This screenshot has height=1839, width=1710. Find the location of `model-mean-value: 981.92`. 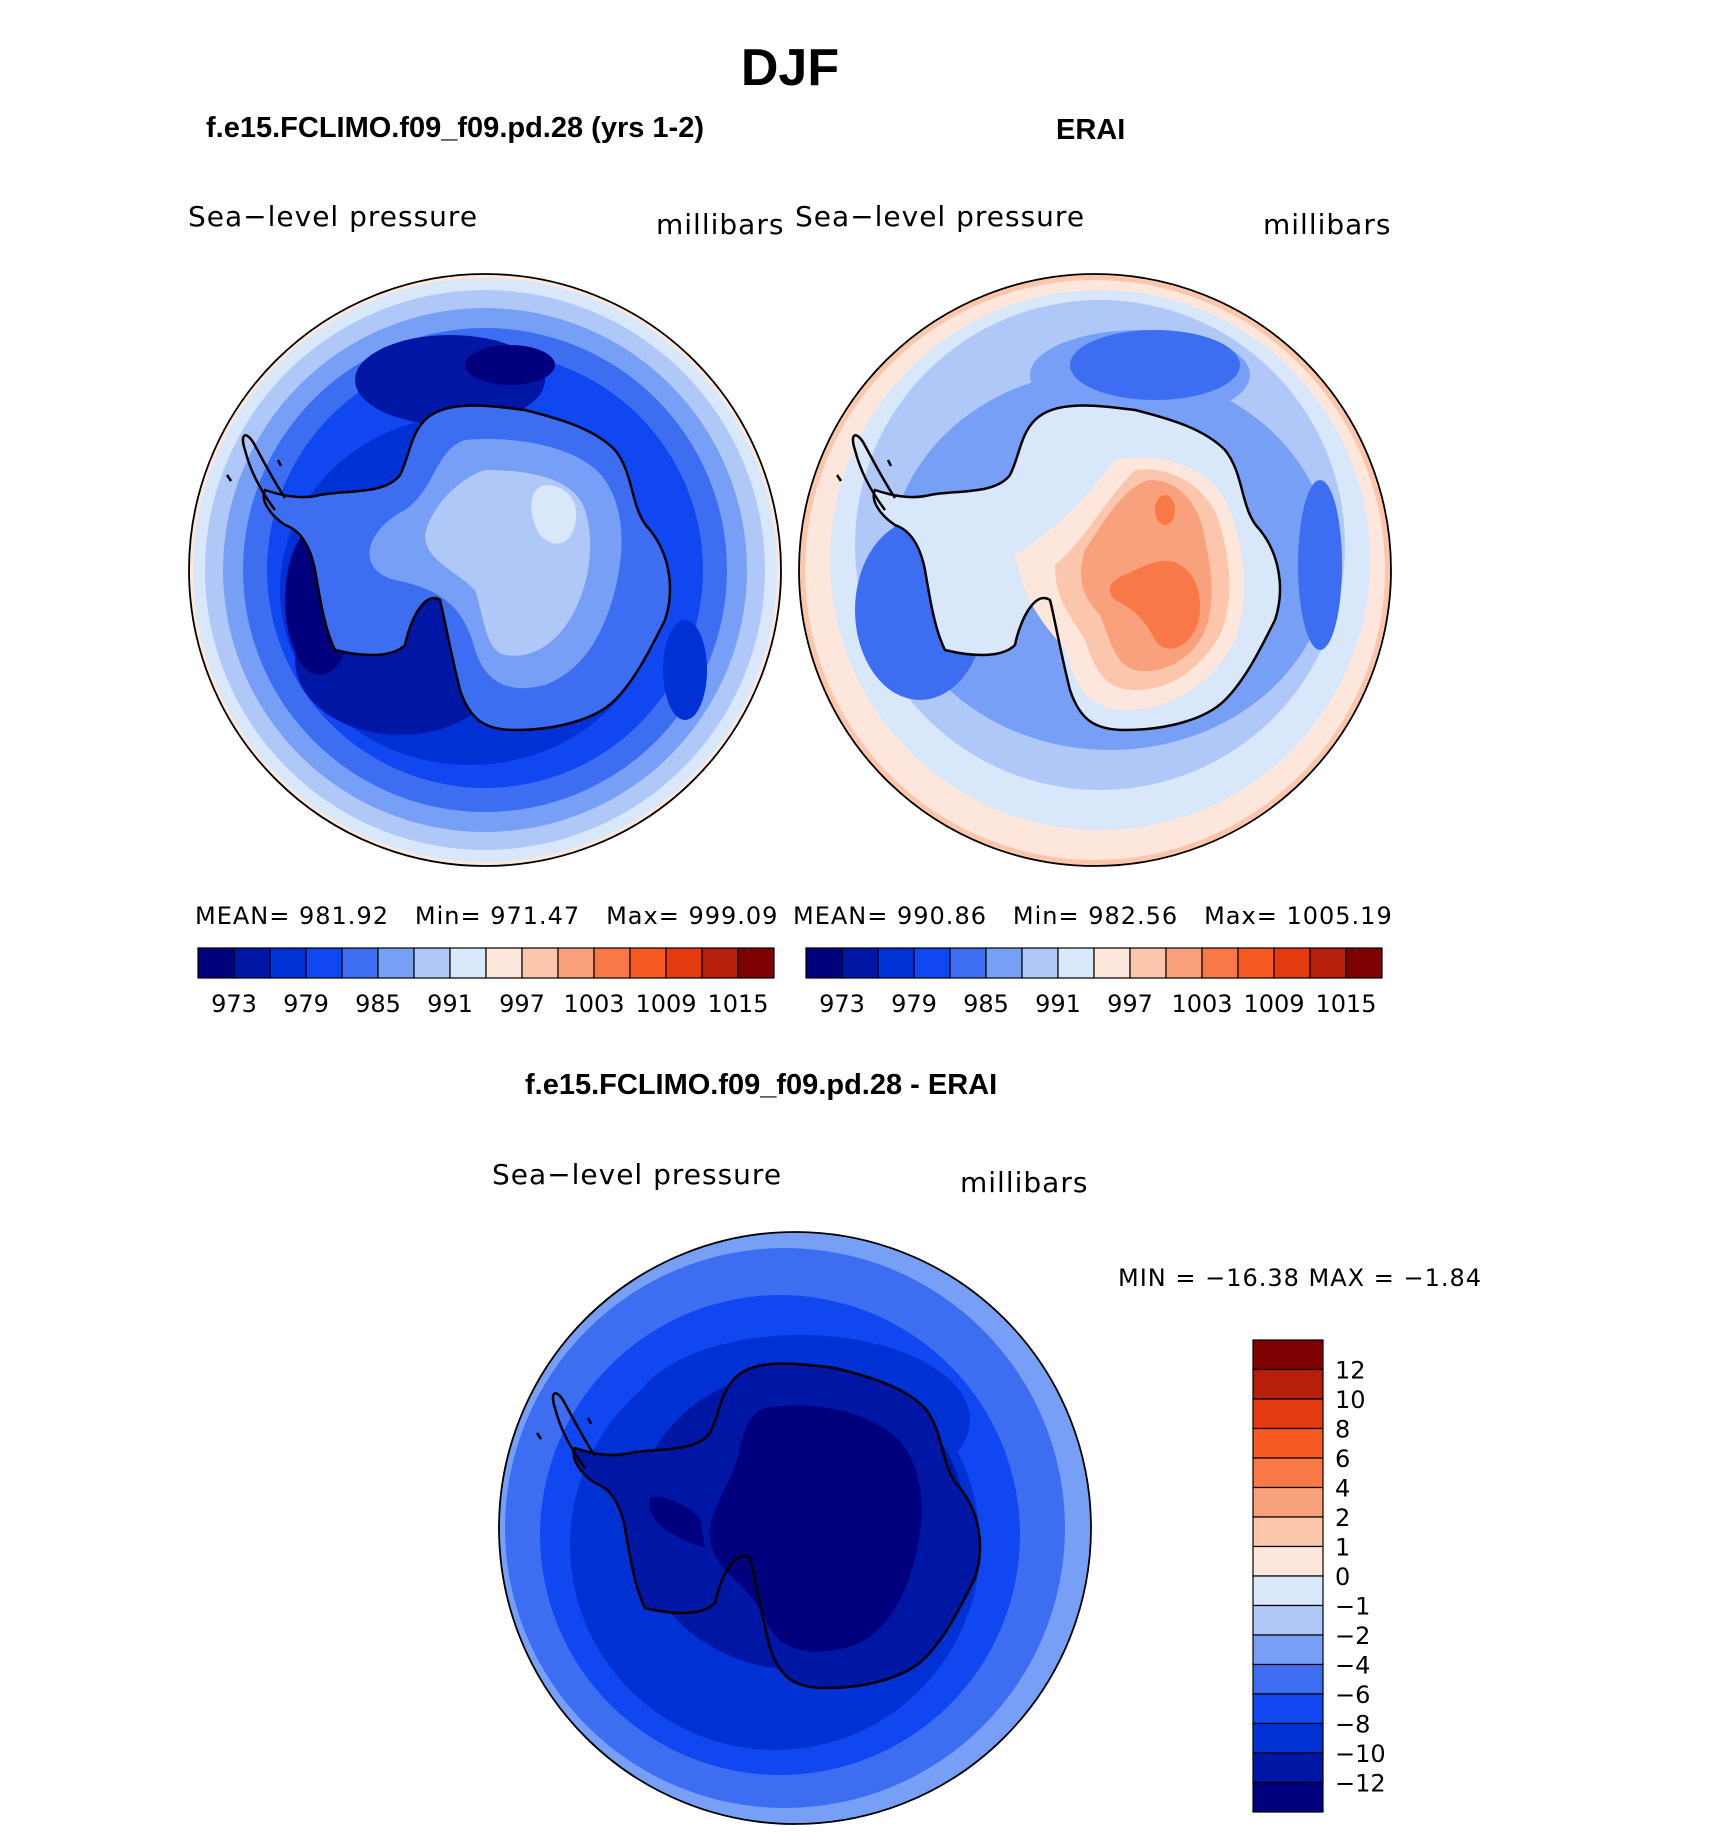

model-mean-value: 981.92 is located at coordinates (344, 916).